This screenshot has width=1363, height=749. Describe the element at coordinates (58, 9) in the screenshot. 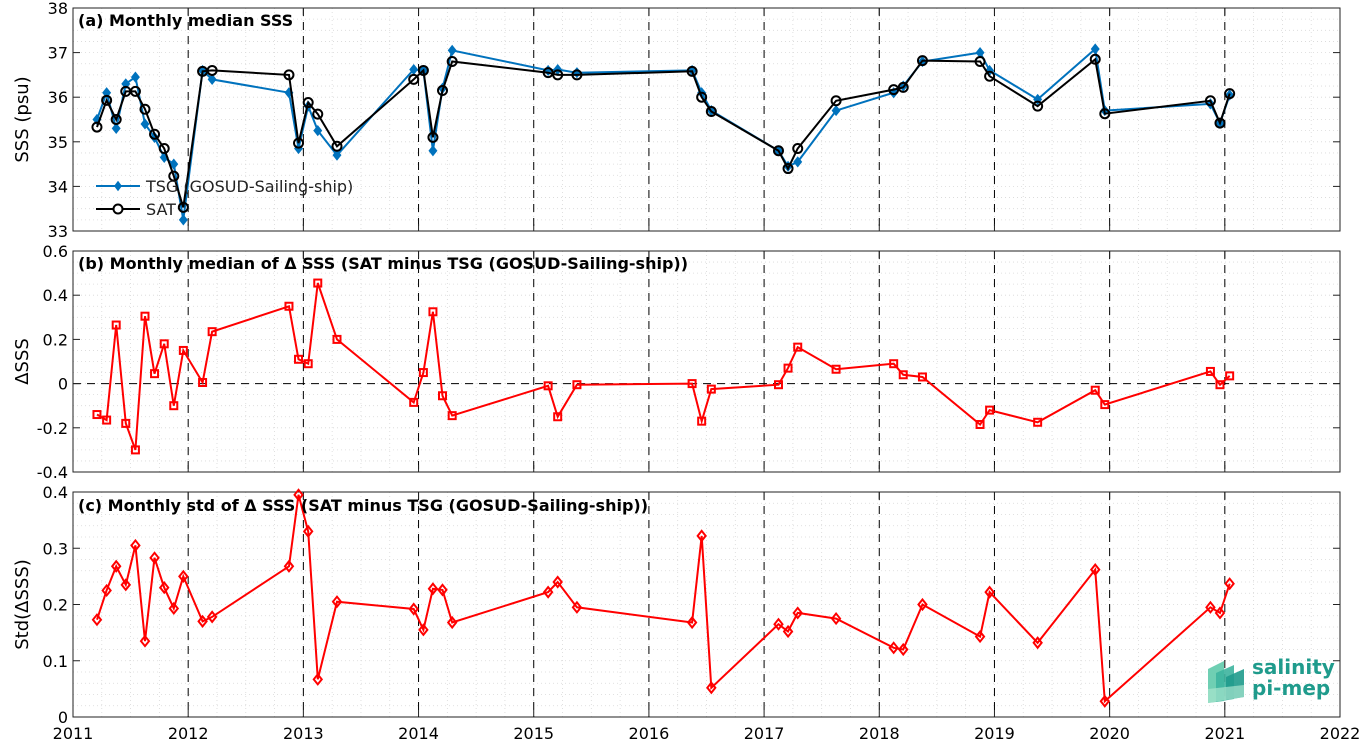

I see `y-tick-label: 38` at that location.